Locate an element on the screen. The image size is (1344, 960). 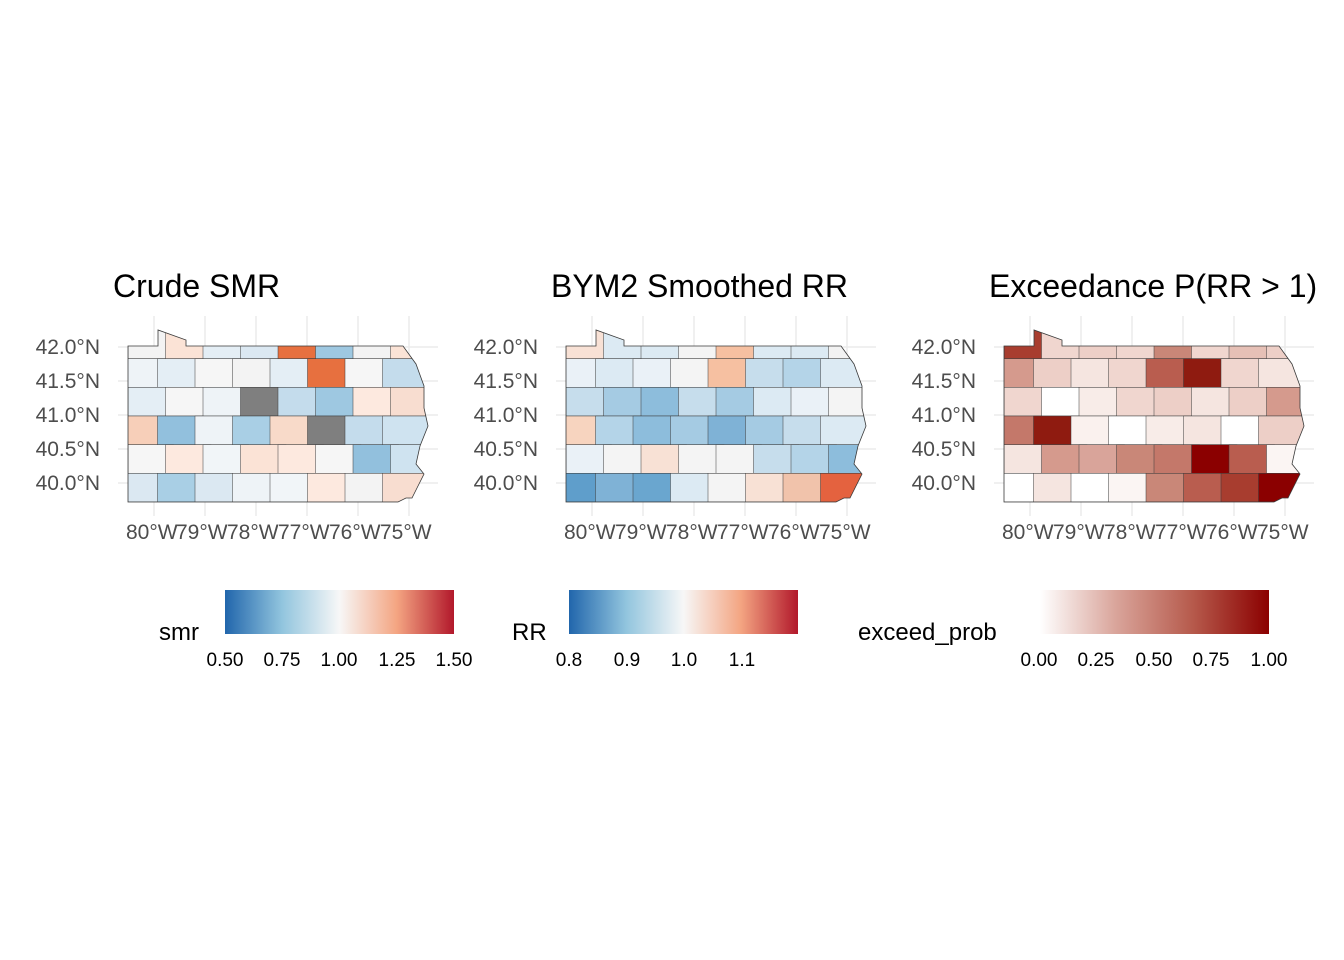
legend-tick: 1.0 is located at coordinates (684, 660).